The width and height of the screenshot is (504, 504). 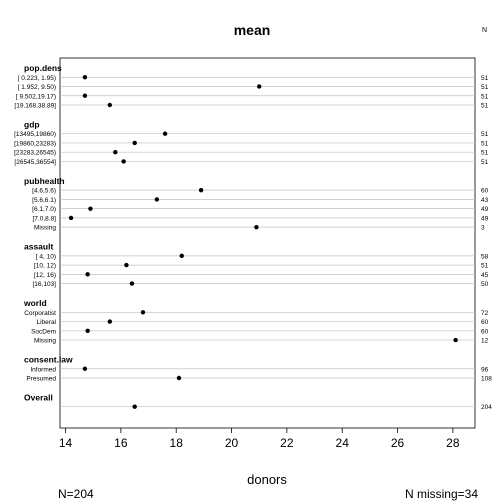 I want to click on row-n: 204, so click(x=486, y=407).